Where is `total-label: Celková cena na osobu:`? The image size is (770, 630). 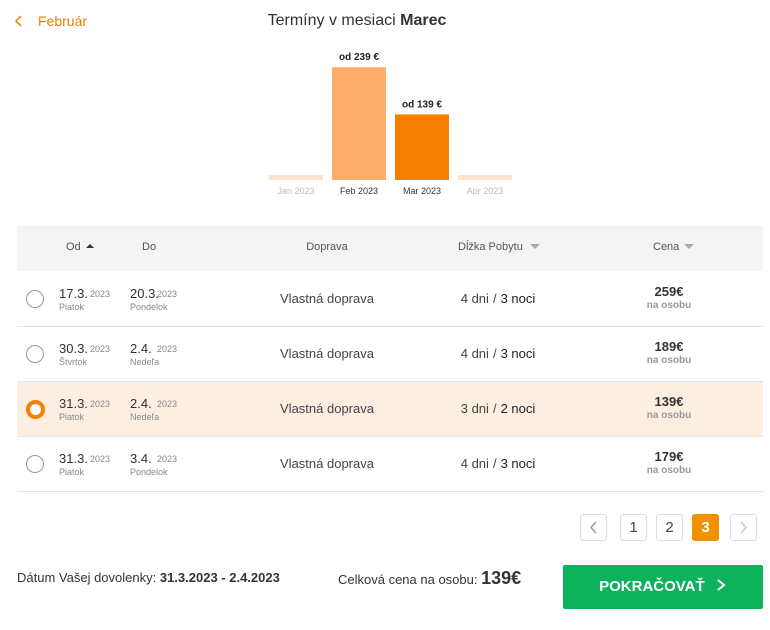
total-label: Celková cena na osobu: is located at coordinates (408, 579).